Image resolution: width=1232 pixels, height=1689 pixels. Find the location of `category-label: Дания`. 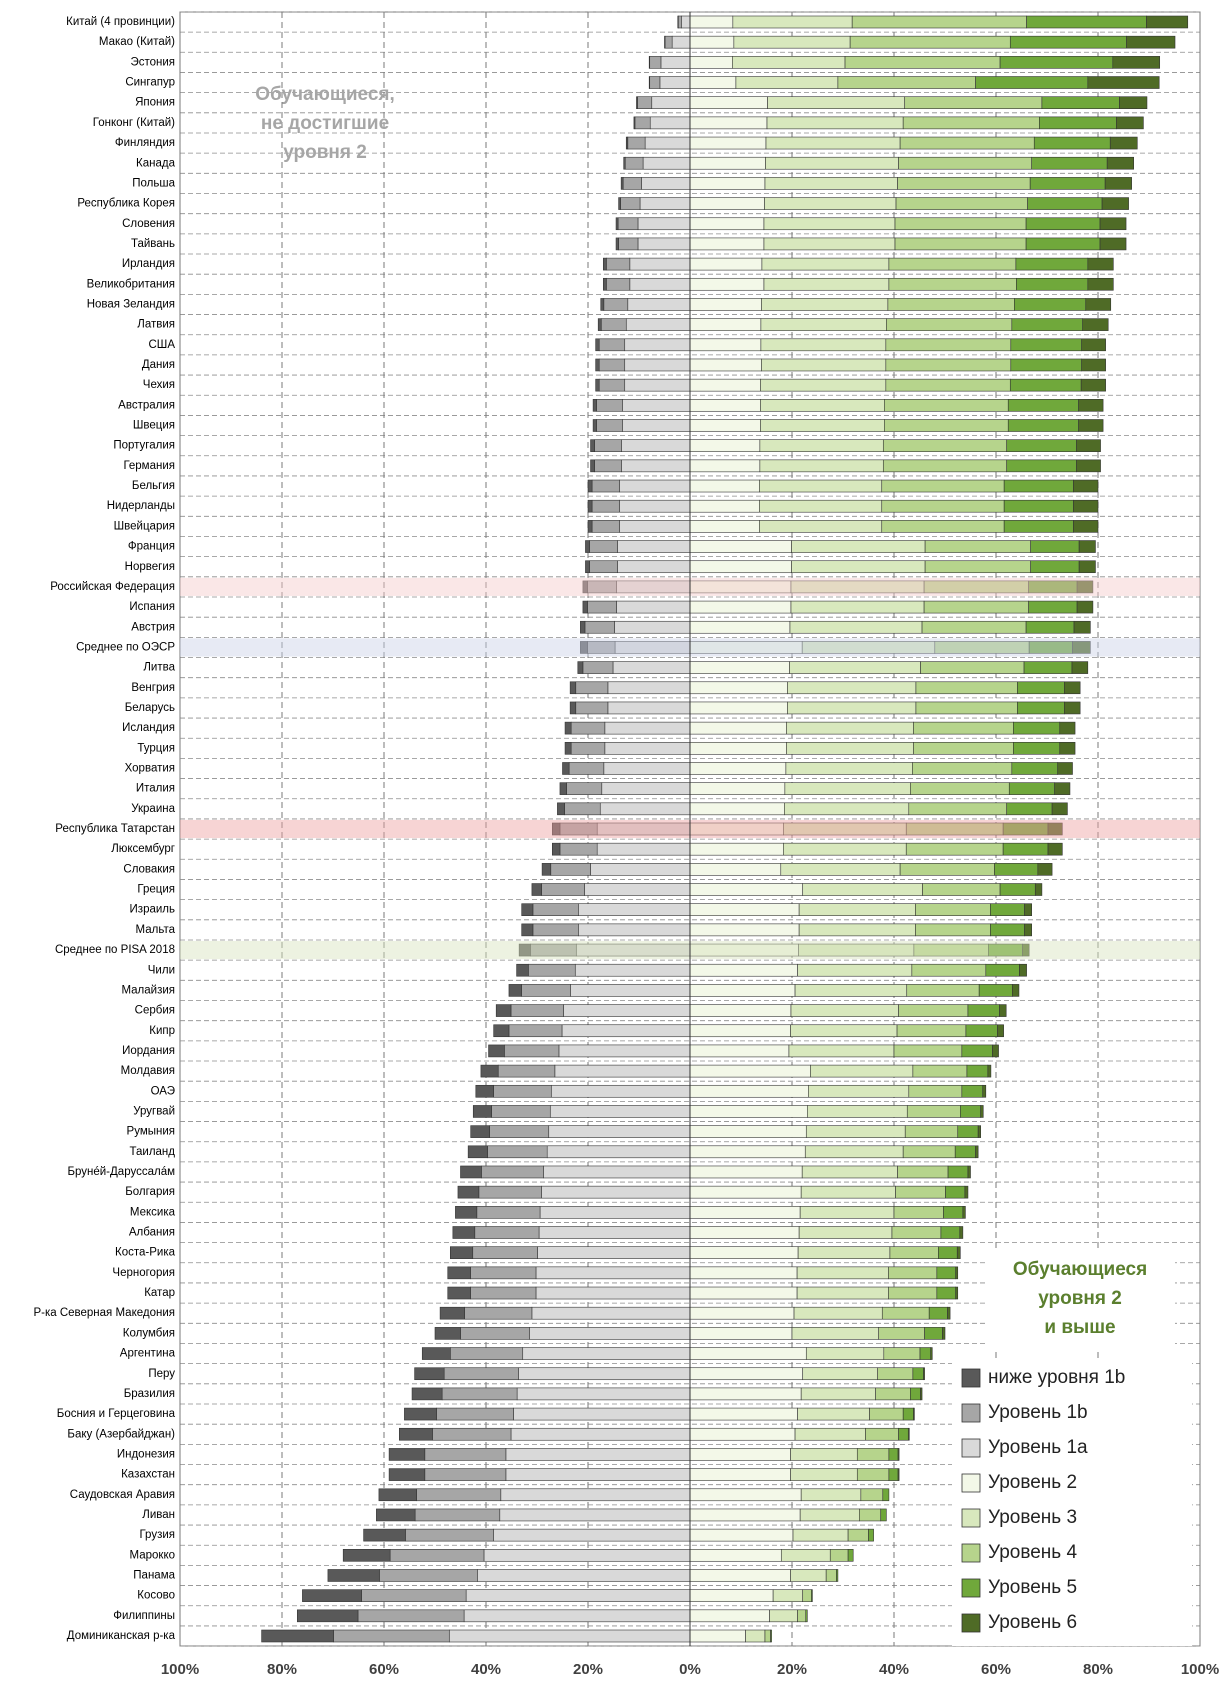

category-label: Дания is located at coordinates (158, 365).